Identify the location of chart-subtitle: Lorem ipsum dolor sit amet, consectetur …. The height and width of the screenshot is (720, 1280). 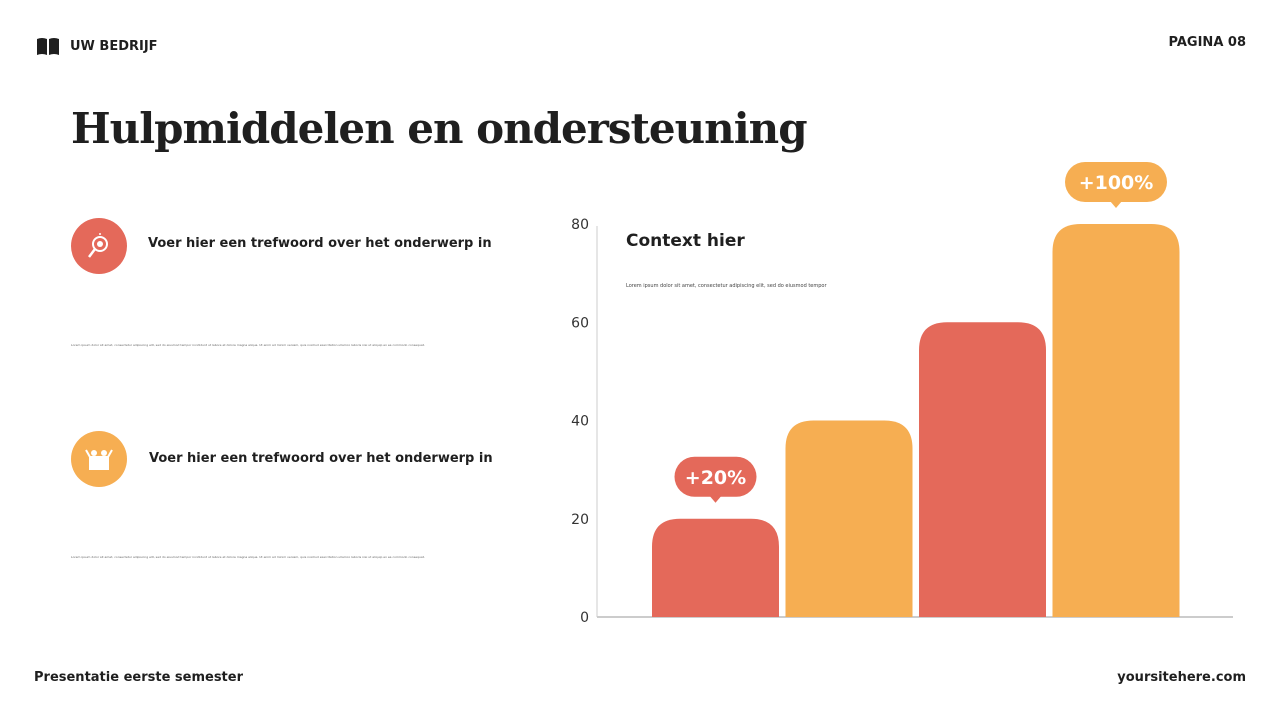
(726, 286).